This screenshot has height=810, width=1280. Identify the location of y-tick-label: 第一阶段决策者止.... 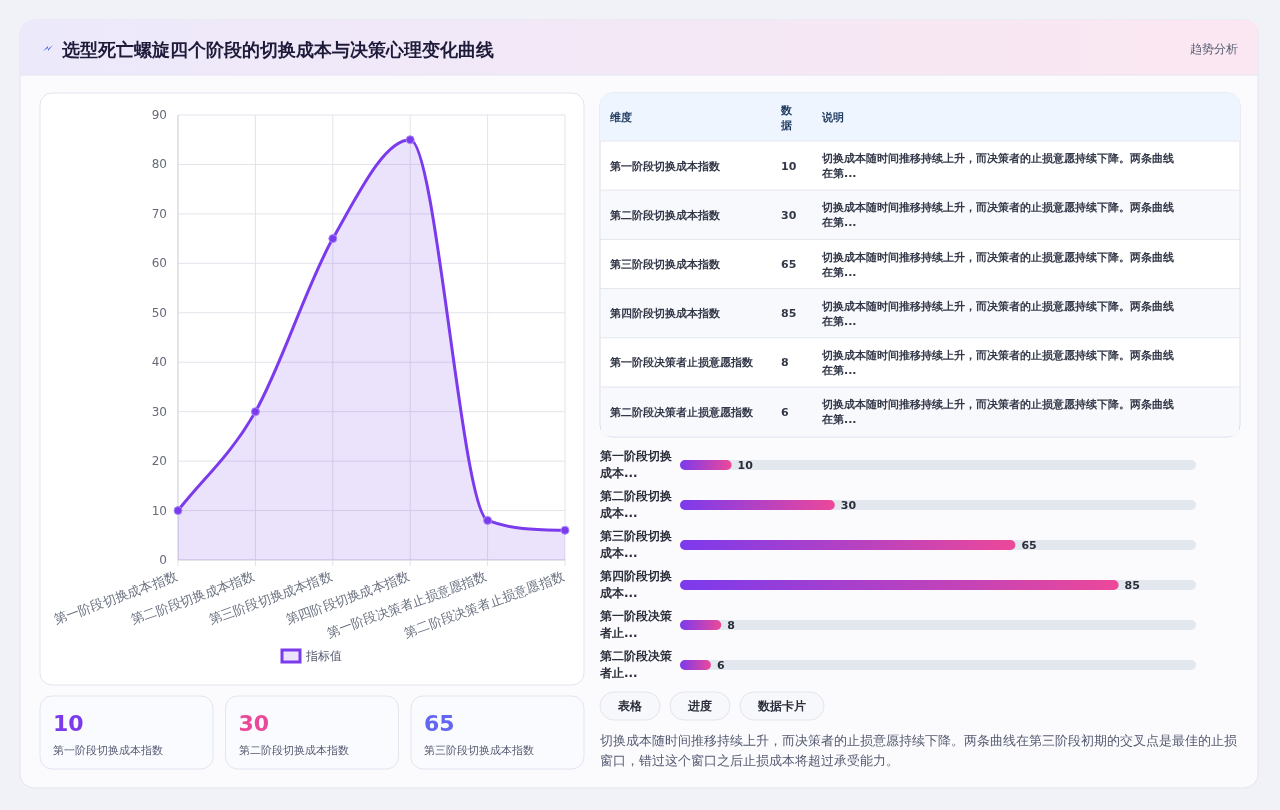
(636, 624).